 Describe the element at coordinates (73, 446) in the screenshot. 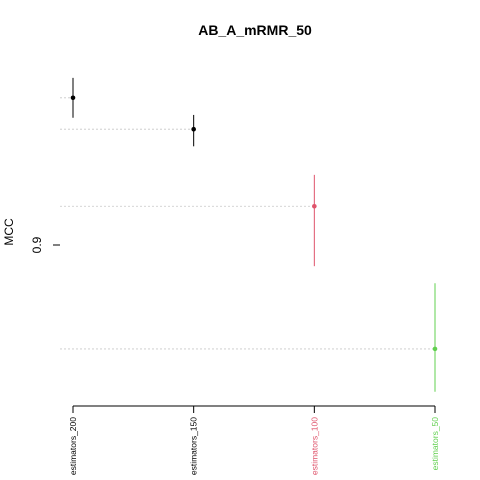

I see `x-tick-label-estimators-200: estimators_200` at that location.